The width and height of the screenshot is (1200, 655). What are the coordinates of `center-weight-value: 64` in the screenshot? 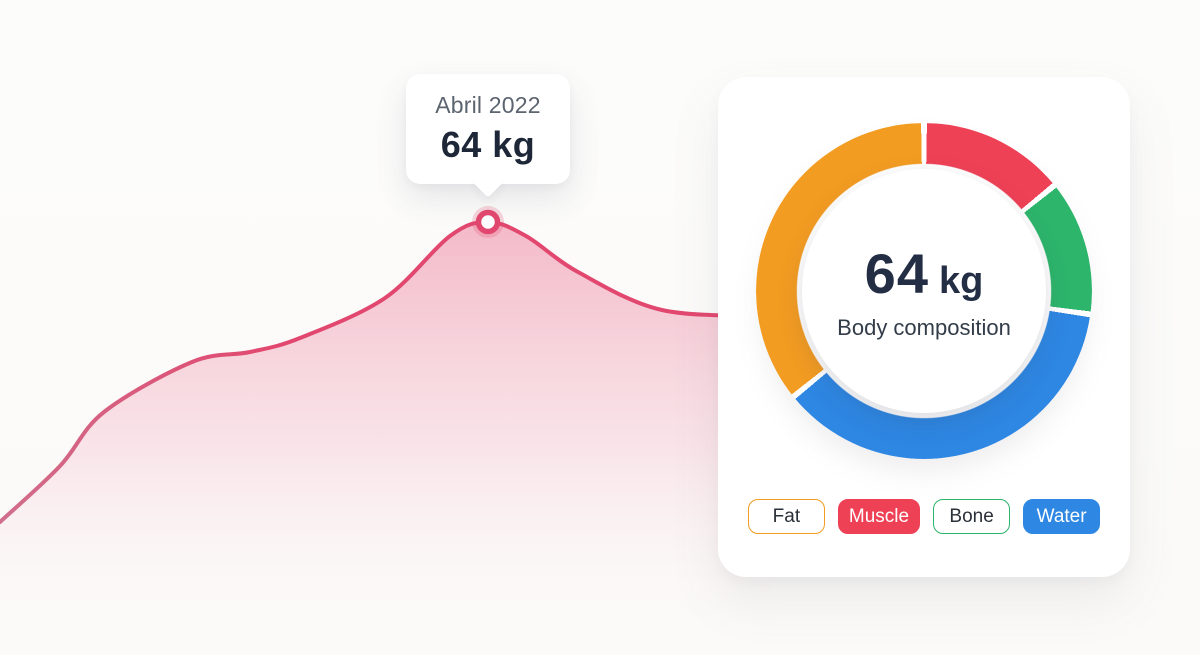 It's located at (896, 273).